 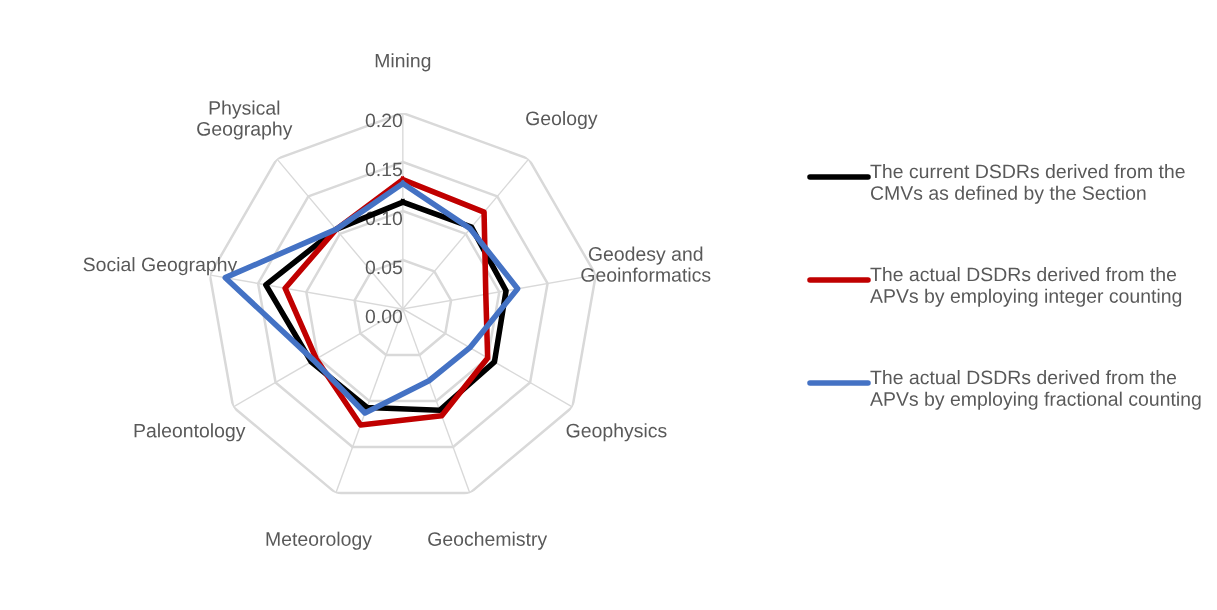 What do you see at coordinates (384, 316) in the screenshot?
I see `y-tick-label: 0.00` at bounding box center [384, 316].